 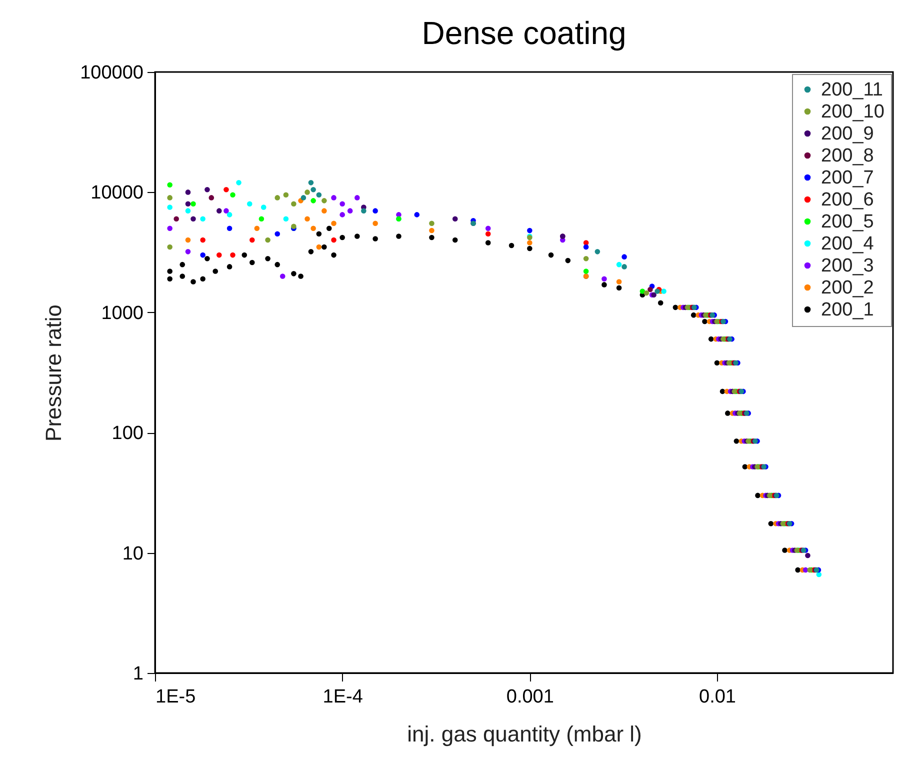 I want to click on legend-label: 200_7, so click(x=847, y=178).